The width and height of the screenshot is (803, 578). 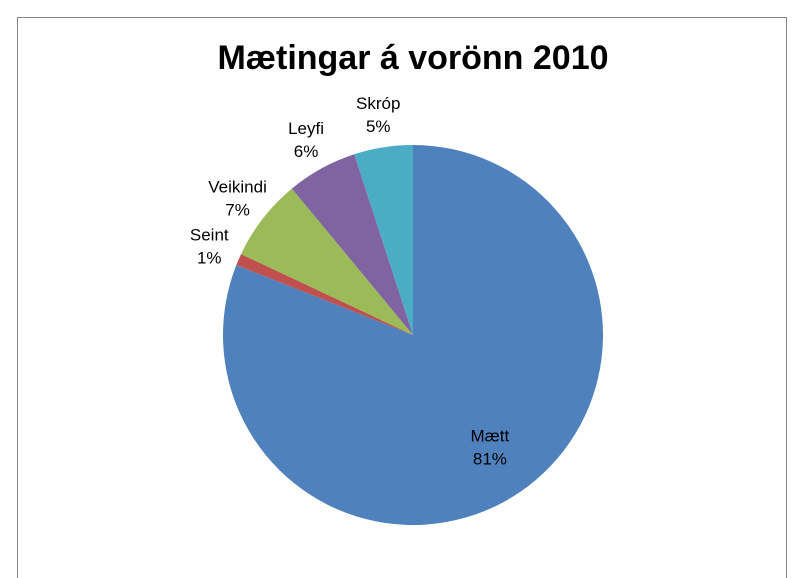 What do you see at coordinates (237, 186) in the screenshot?
I see `slice-name: Veikindi` at bounding box center [237, 186].